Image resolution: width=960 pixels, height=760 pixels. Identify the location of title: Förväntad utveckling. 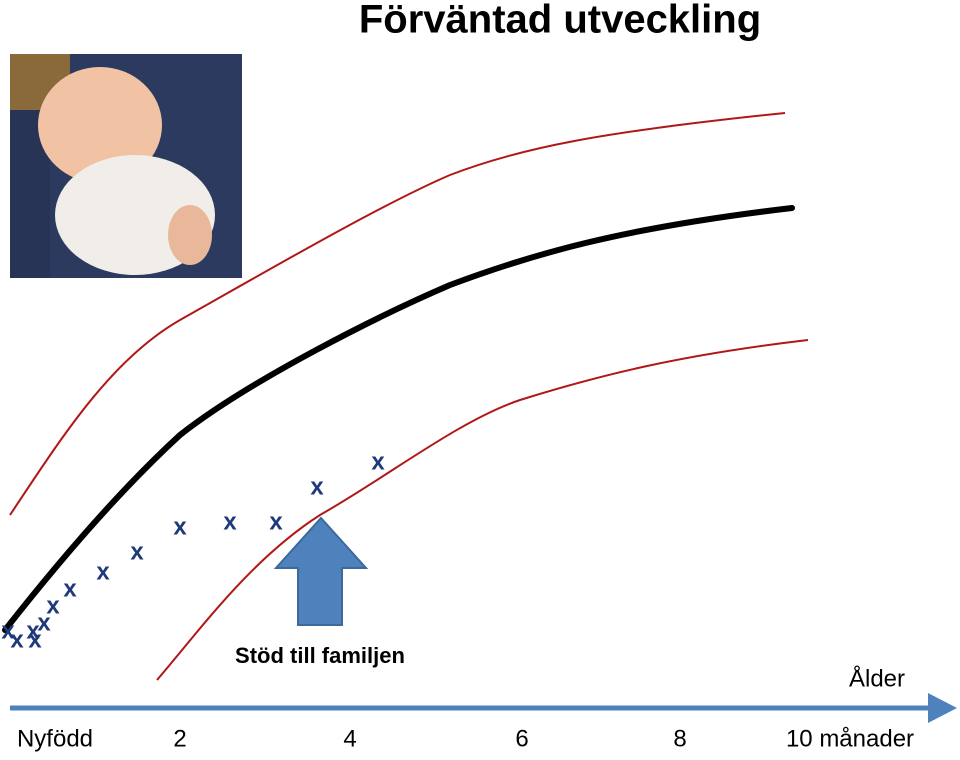
(560, 21).